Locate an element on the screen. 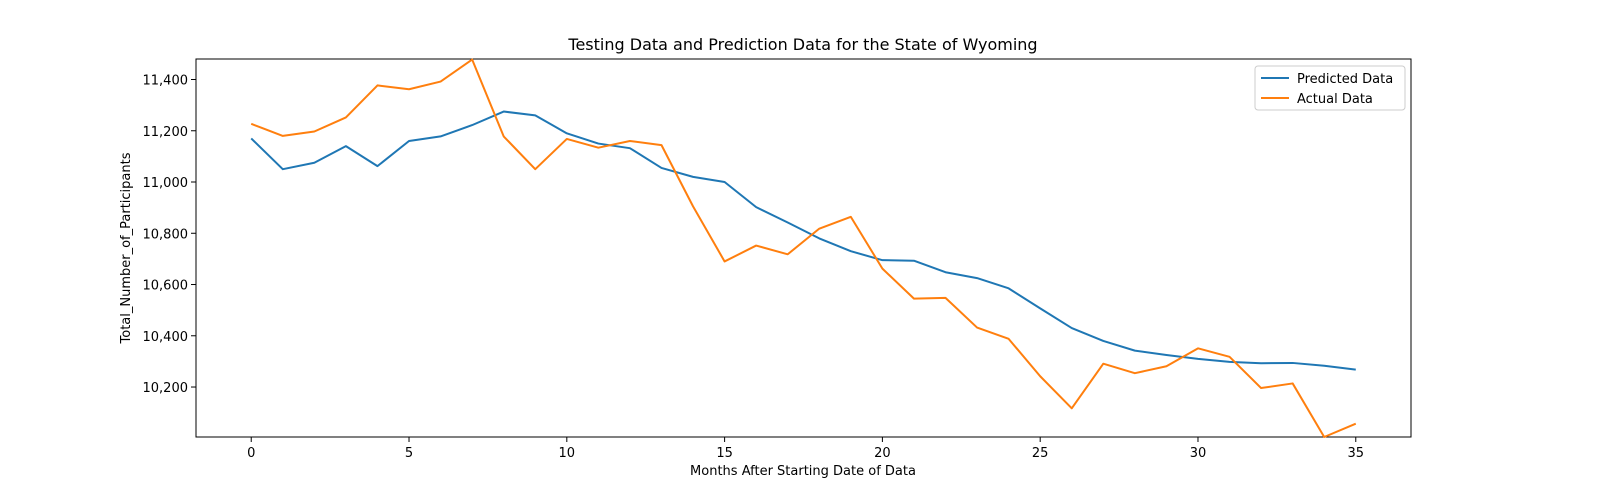 Image resolution: width=1600 pixels, height=500 pixels. x-tick-label: 0 is located at coordinates (251, 453).